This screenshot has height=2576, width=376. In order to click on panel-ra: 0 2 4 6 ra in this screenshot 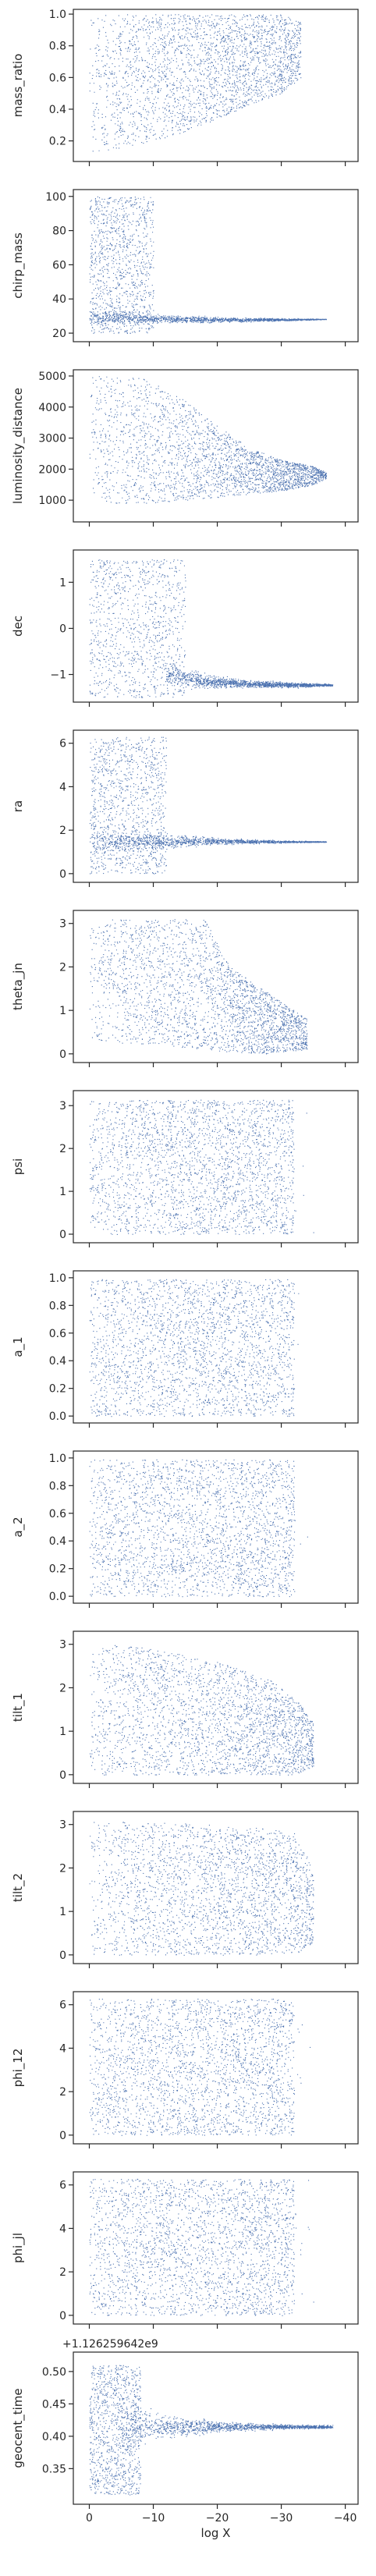, I will do `click(185, 808)`.